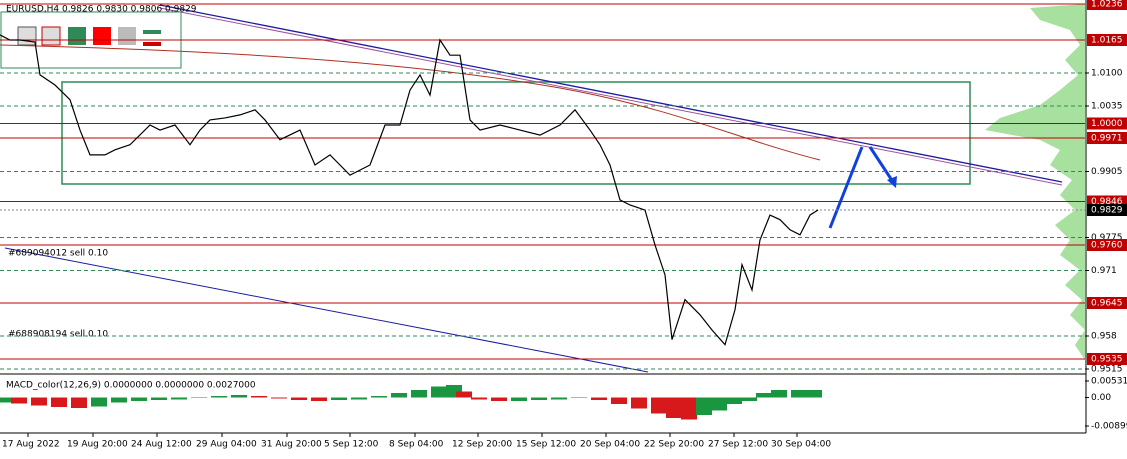 The image size is (1127, 459). I want to click on x-tick-label: 19 Aug 20:00, so click(97, 445).